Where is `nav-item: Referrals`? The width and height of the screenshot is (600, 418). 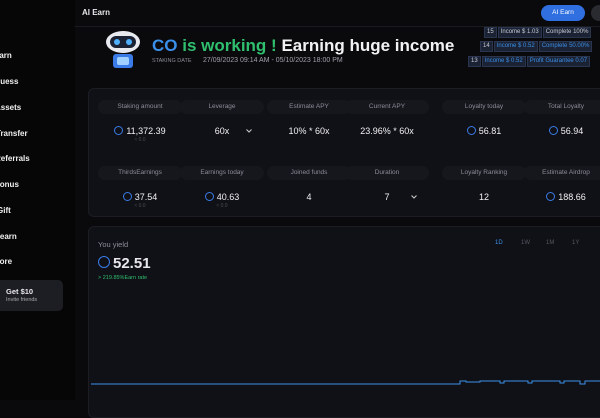
nav-item: Referrals is located at coordinates (15, 158).